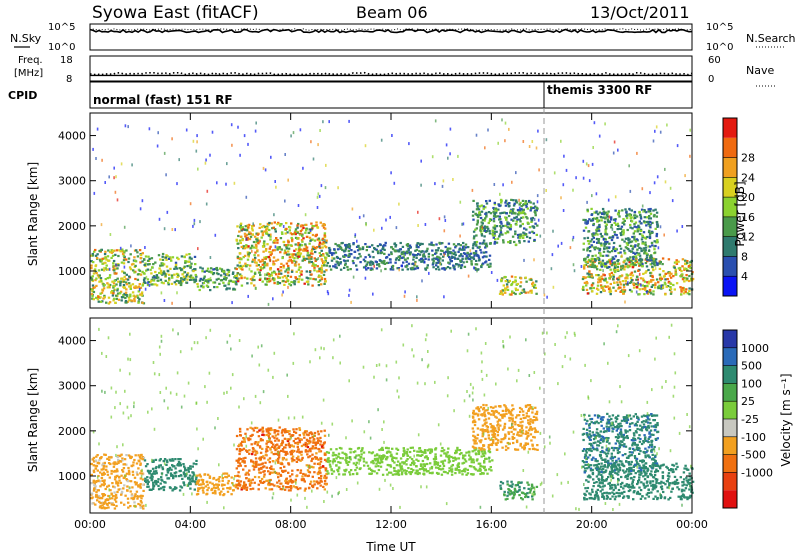 The width and height of the screenshot is (800, 554). Describe the element at coordinates (30, 60) in the screenshot. I see `freq-label: Freq.` at that location.